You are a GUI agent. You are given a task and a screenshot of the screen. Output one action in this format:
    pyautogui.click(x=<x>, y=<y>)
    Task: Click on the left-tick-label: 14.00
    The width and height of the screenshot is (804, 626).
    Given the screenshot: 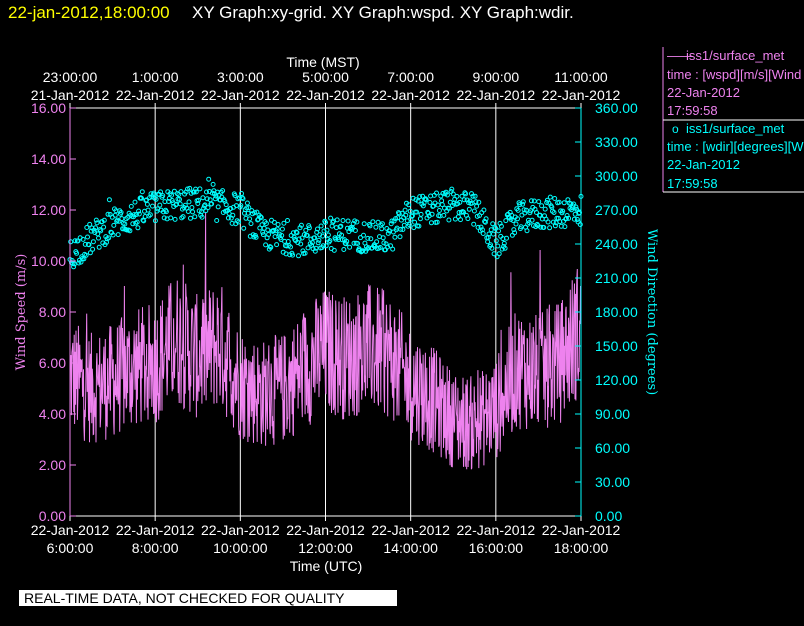 What is the action you would take?
    pyautogui.click(x=48, y=159)
    